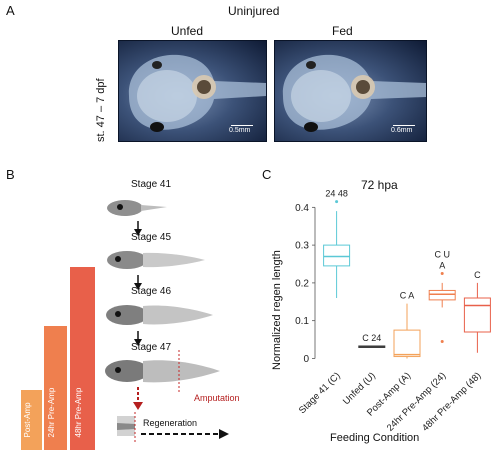 Image resolution: width=500 pixels, height=453 pixels. I want to click on amputation-arrow-icon, so click(138, 406).